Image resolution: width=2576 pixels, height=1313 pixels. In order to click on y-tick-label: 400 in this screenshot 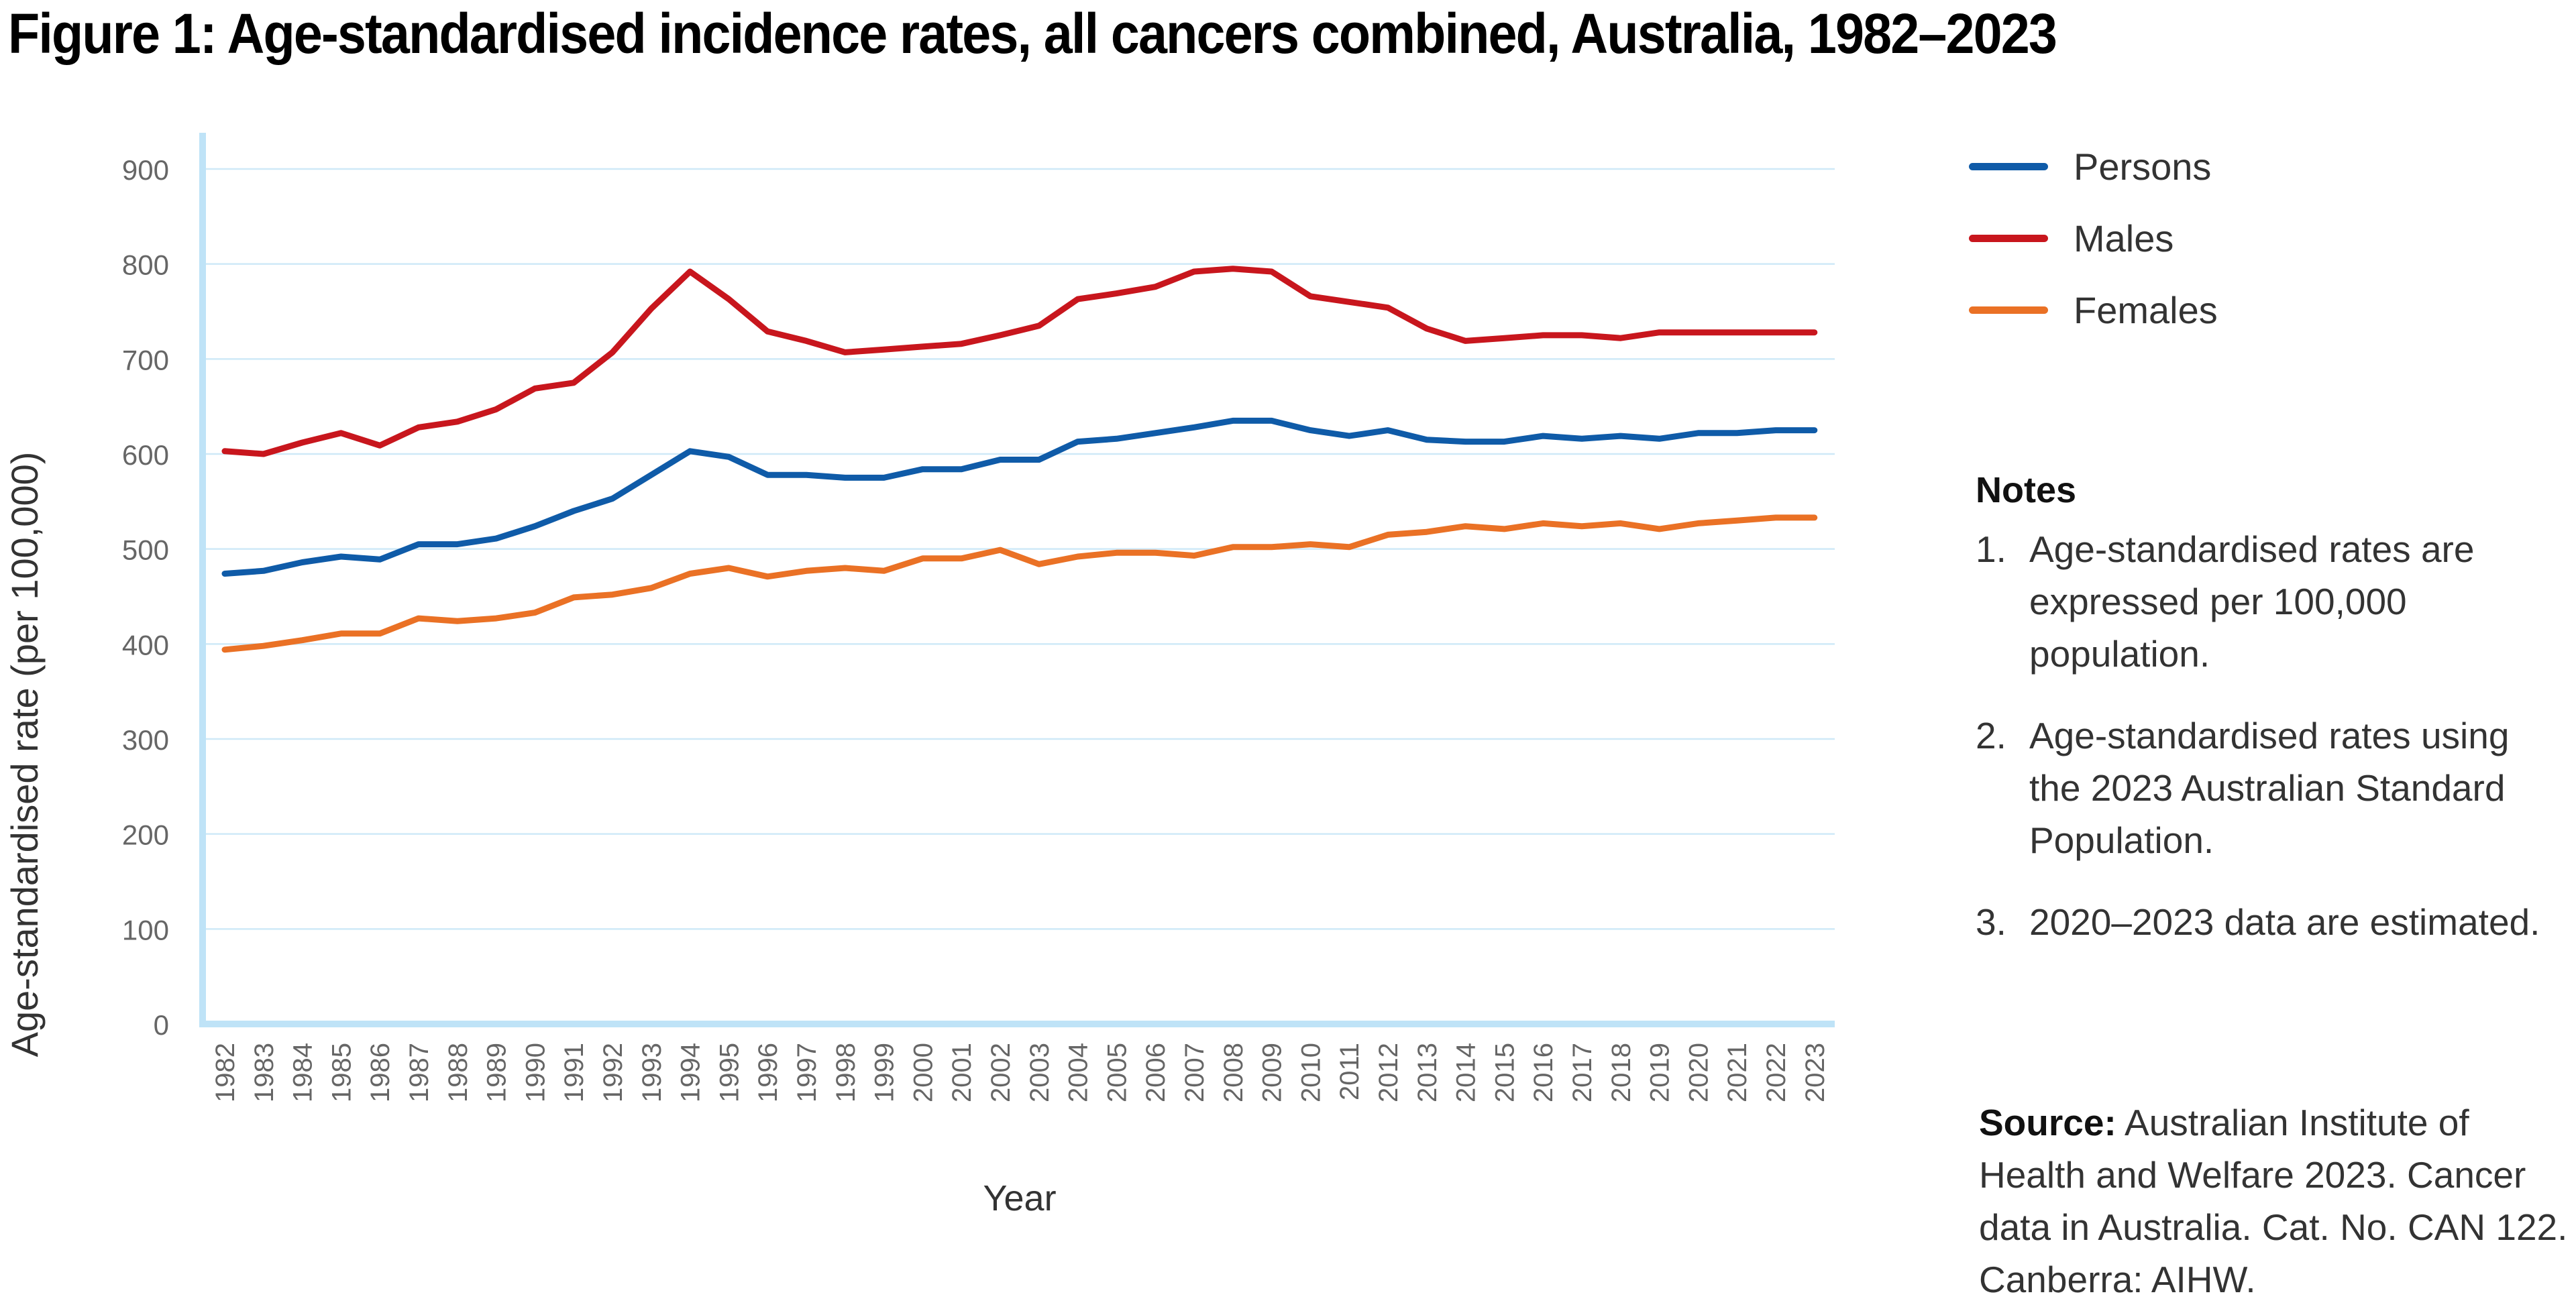, I will do `click(145, 645)`.